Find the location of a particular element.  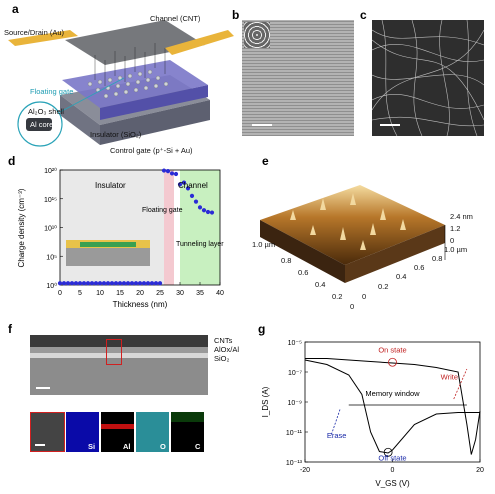

x-tick-label: 15 is located at coordinates (120, 293).